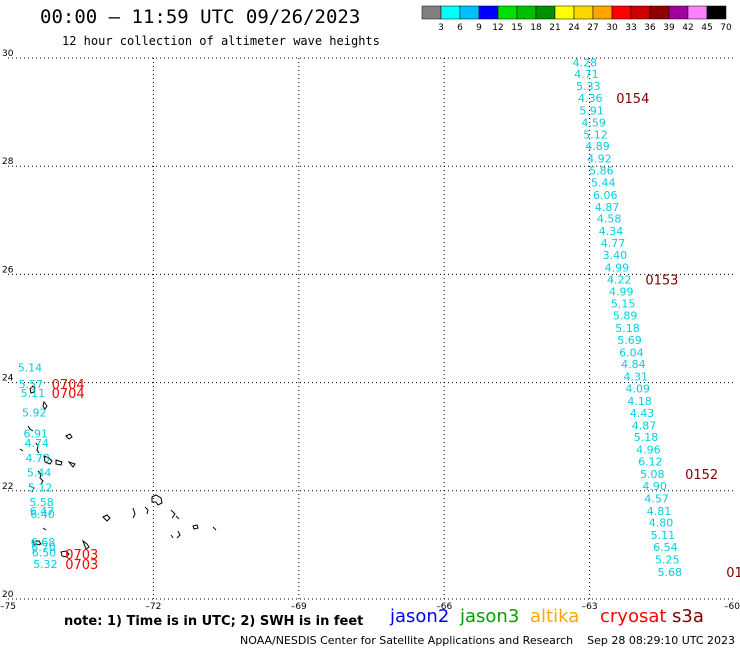  Describe the element at coordinates (688, 616) in the screenshot. I see `satellite-s3a: s3a` at that location.